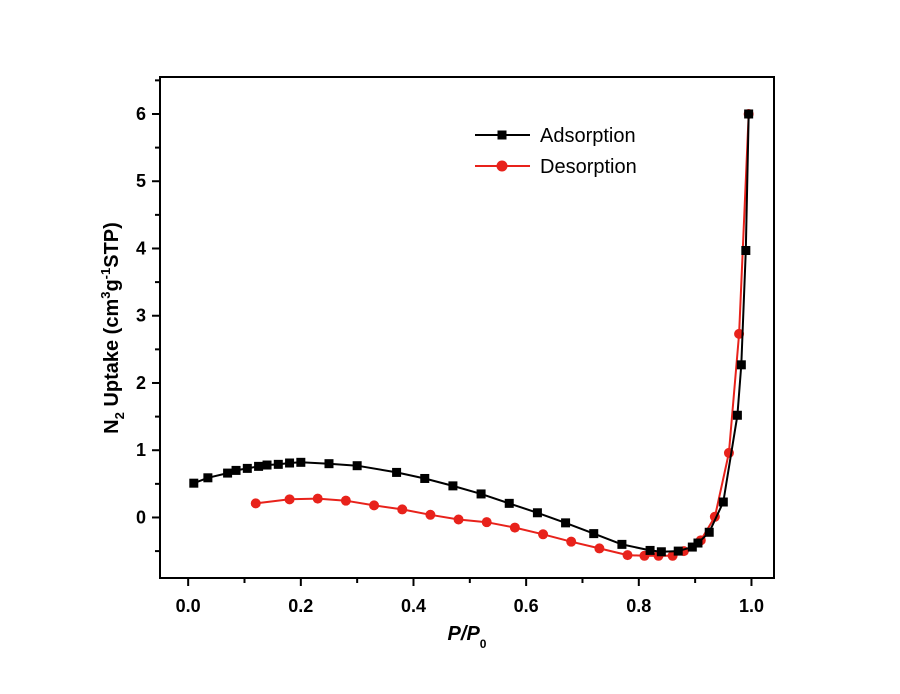 Image resolution: width=900 pixels, height=694 pixels. What do you see at coordinates (556, 151) in the screenshot?
I see `legend: Adsorption Desorption` at bounding box center [556, 151].